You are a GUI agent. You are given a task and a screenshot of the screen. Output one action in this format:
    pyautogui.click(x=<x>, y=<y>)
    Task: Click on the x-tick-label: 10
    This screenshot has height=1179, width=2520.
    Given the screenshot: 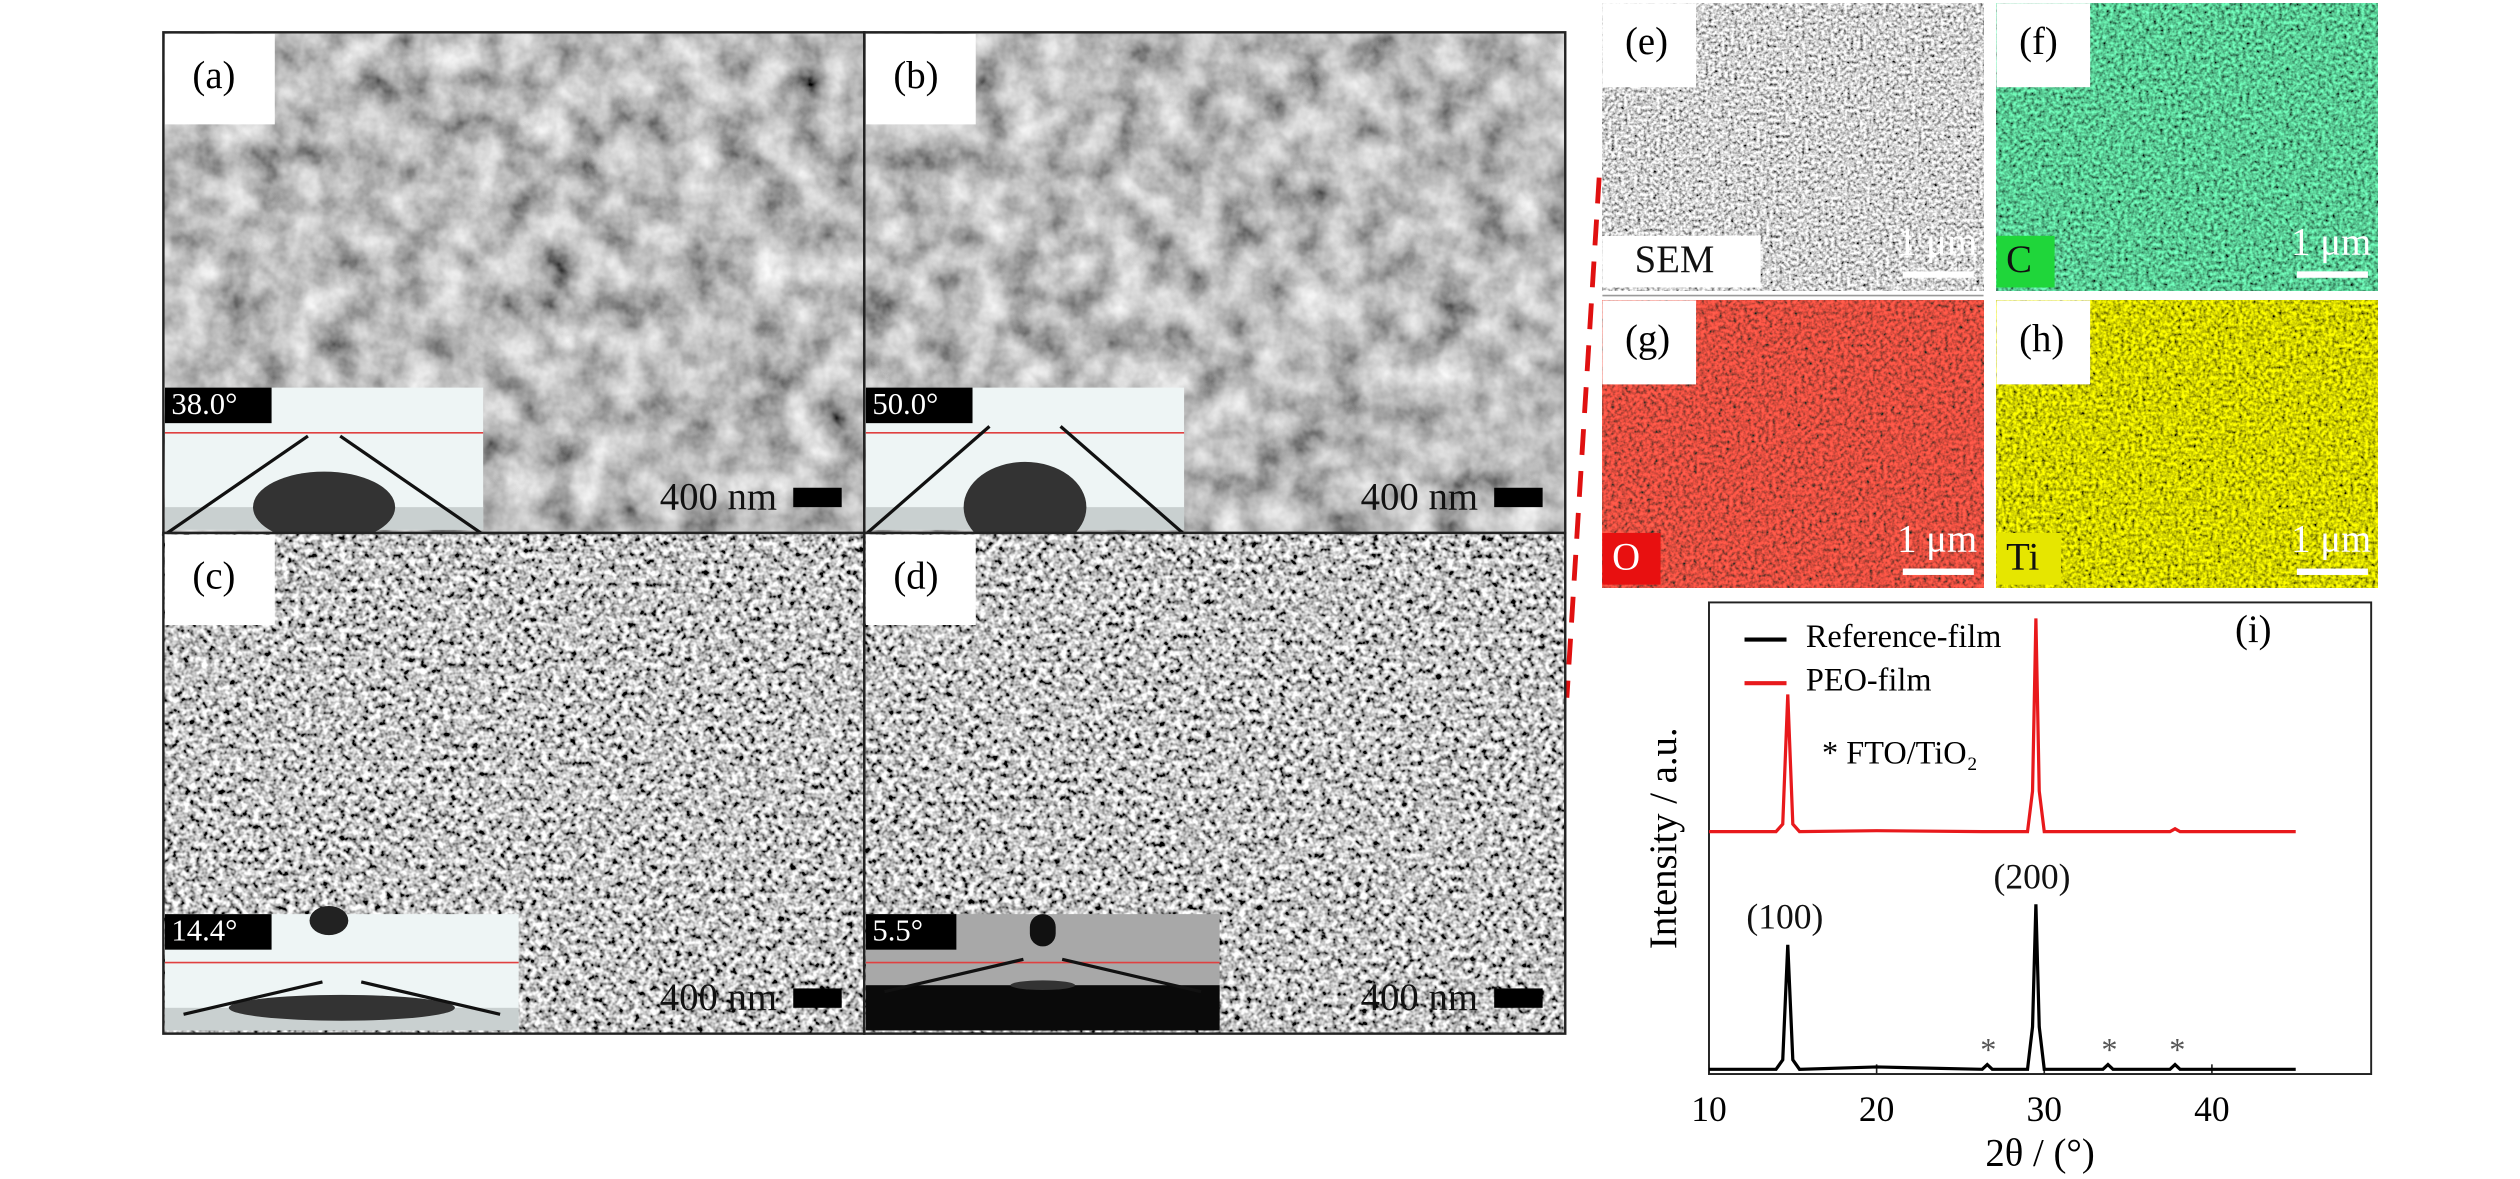 What is the action you would take?
    pyautogui.click(x=1709, y=1109)
    